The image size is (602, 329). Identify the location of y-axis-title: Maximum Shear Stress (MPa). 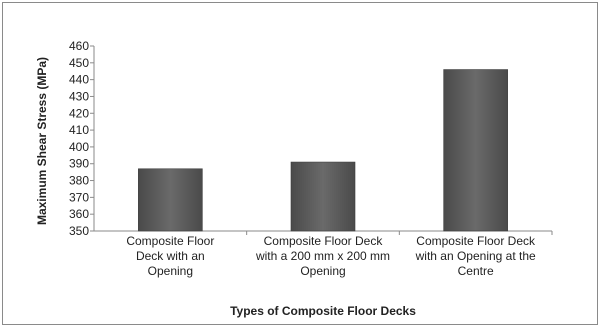
(42, 141).